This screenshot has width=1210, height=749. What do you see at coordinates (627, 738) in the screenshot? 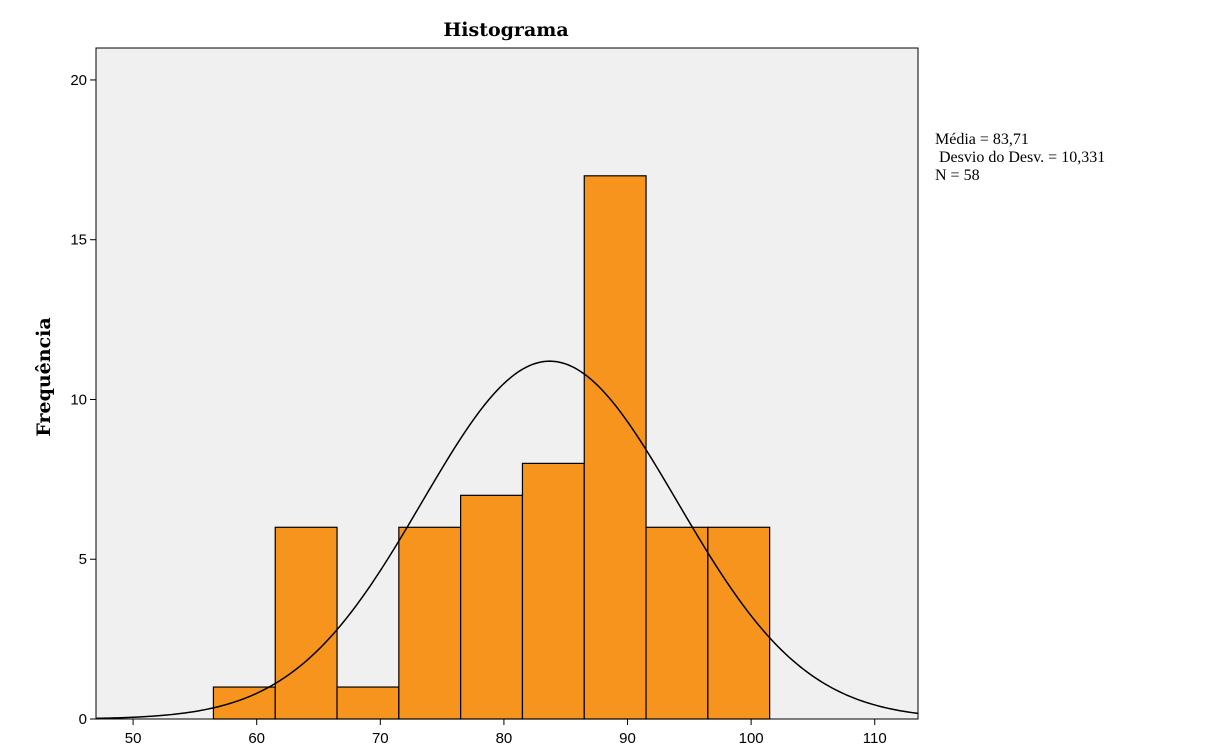
I see `x-tick-label: 90` at bounding box center [627, 738].